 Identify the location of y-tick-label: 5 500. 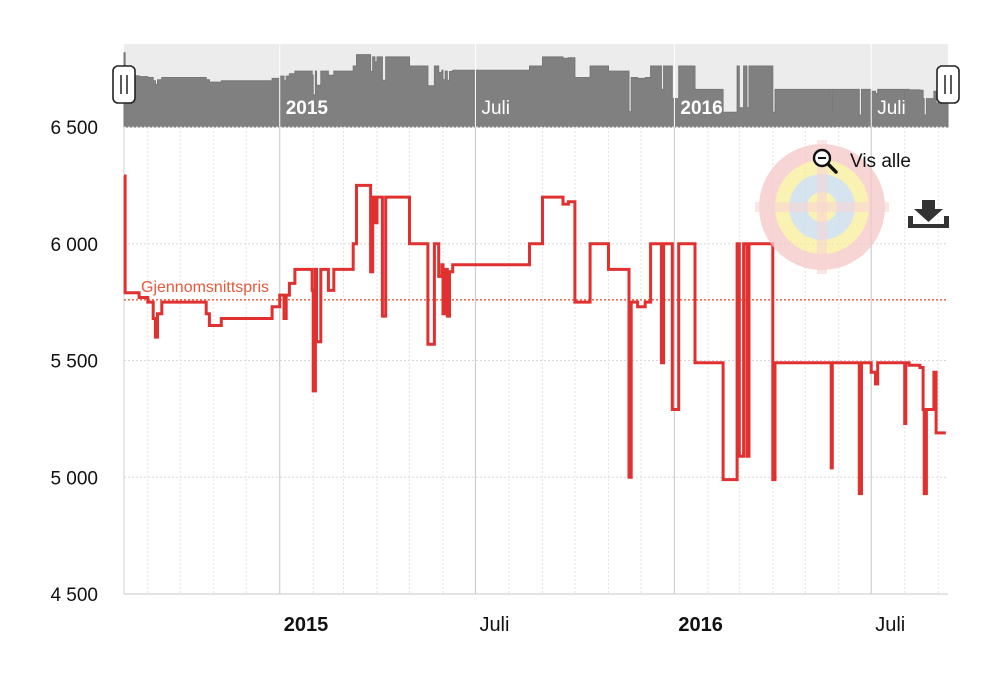
(74, 362).